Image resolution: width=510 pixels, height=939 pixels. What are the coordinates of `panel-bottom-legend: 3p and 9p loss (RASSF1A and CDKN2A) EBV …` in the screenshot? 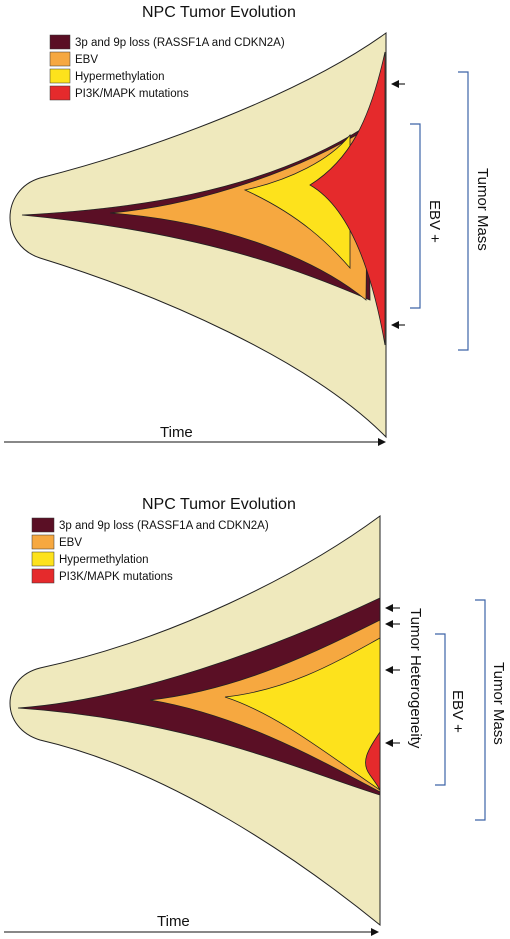 It's located at (150, 550).